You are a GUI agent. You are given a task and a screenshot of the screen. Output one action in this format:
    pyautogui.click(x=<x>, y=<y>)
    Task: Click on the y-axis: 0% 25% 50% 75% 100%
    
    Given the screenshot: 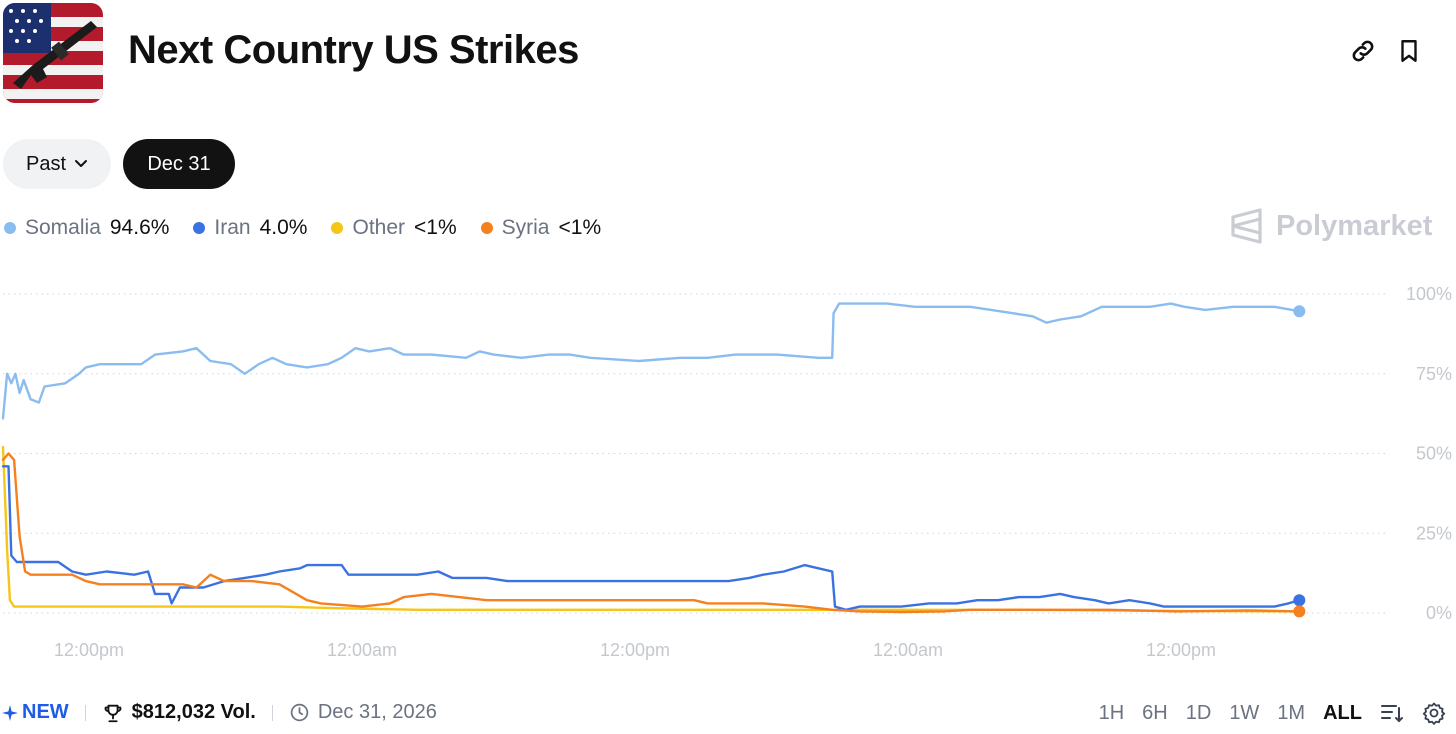 What is the action you would take?
    pyautogui.click(x=1429, y=453)
    